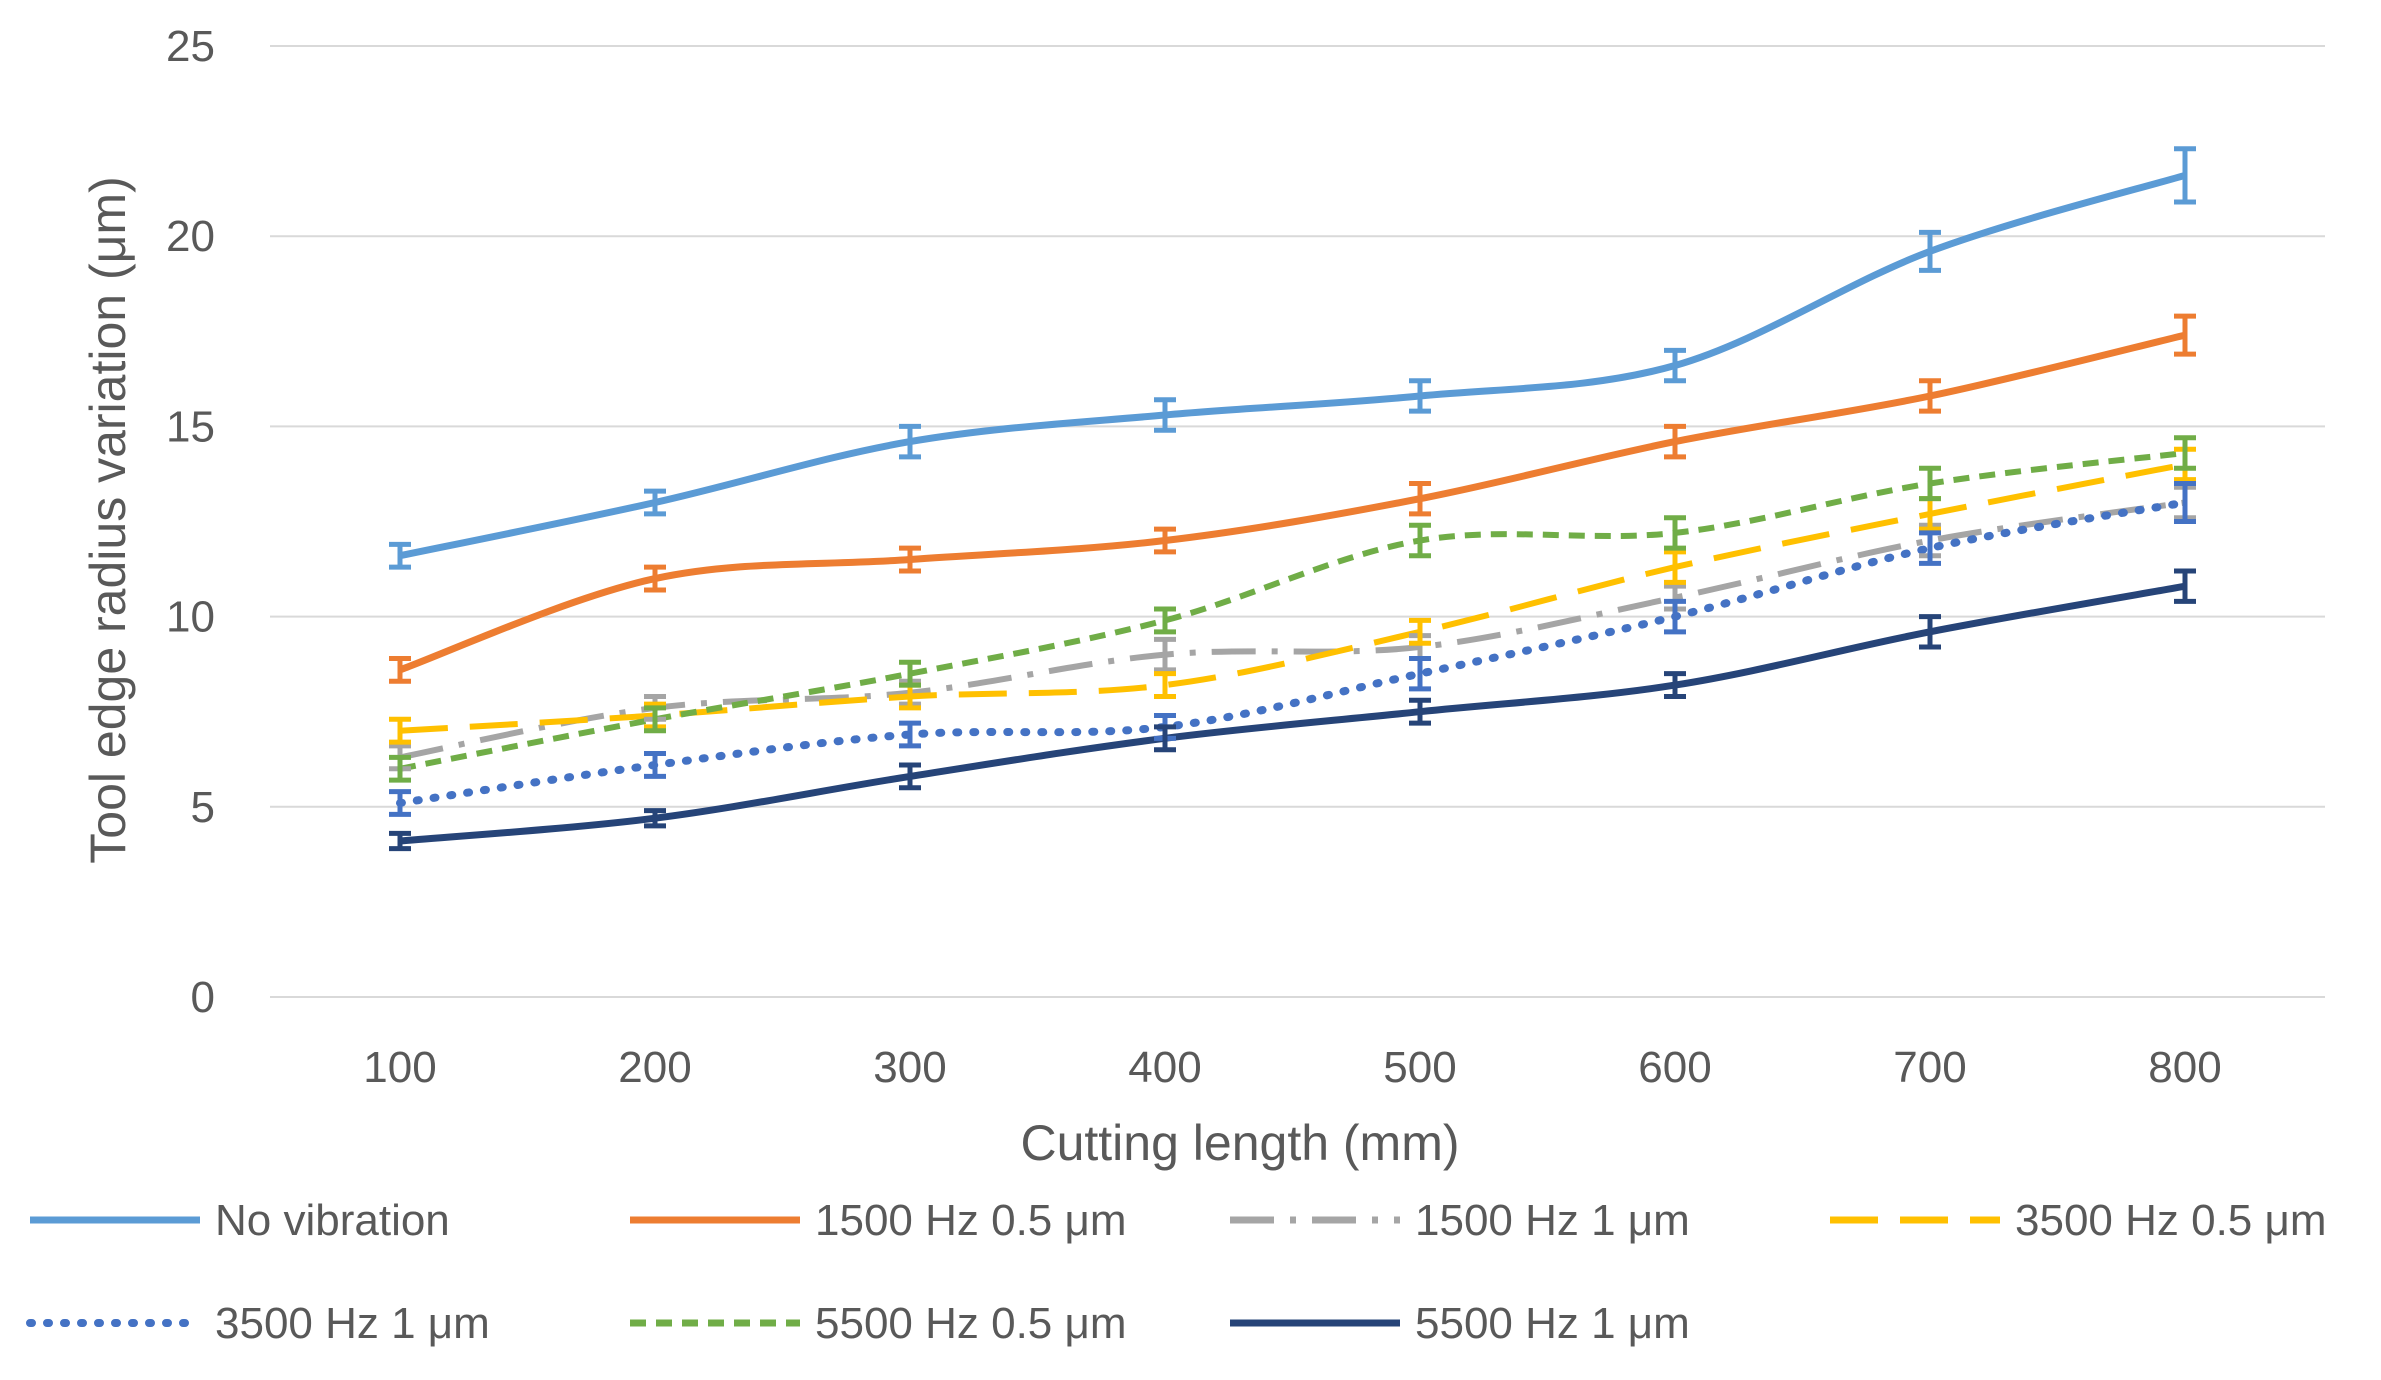  Describe the element at coordinates (2171, 1220) in the screenshot. I see `legend-label: 3500 Hz 0.5 μm` at that location.